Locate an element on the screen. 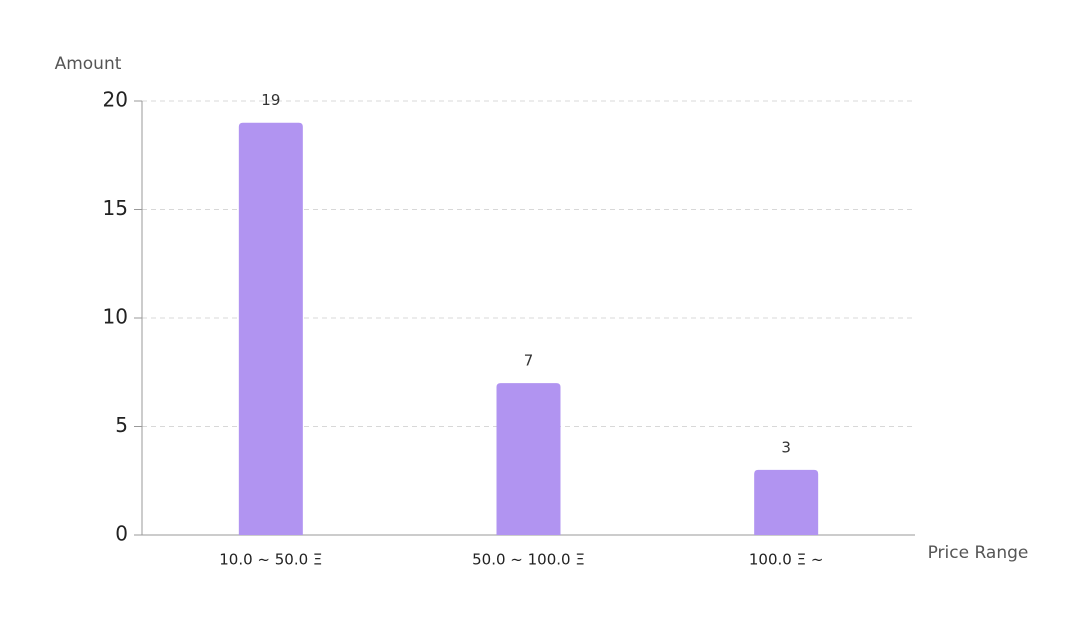  value-label: 3 is located at coordinates (786, 447).